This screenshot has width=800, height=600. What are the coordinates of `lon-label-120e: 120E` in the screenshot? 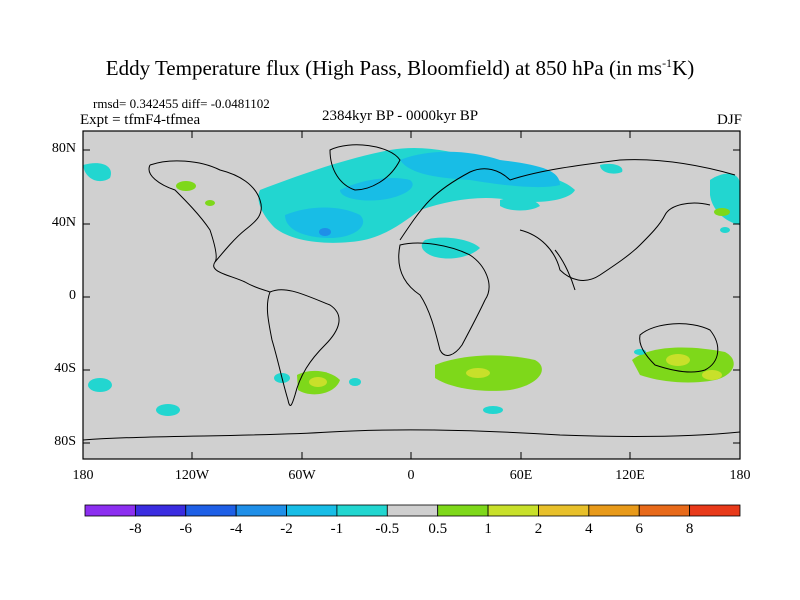 It's located at (630, 475).